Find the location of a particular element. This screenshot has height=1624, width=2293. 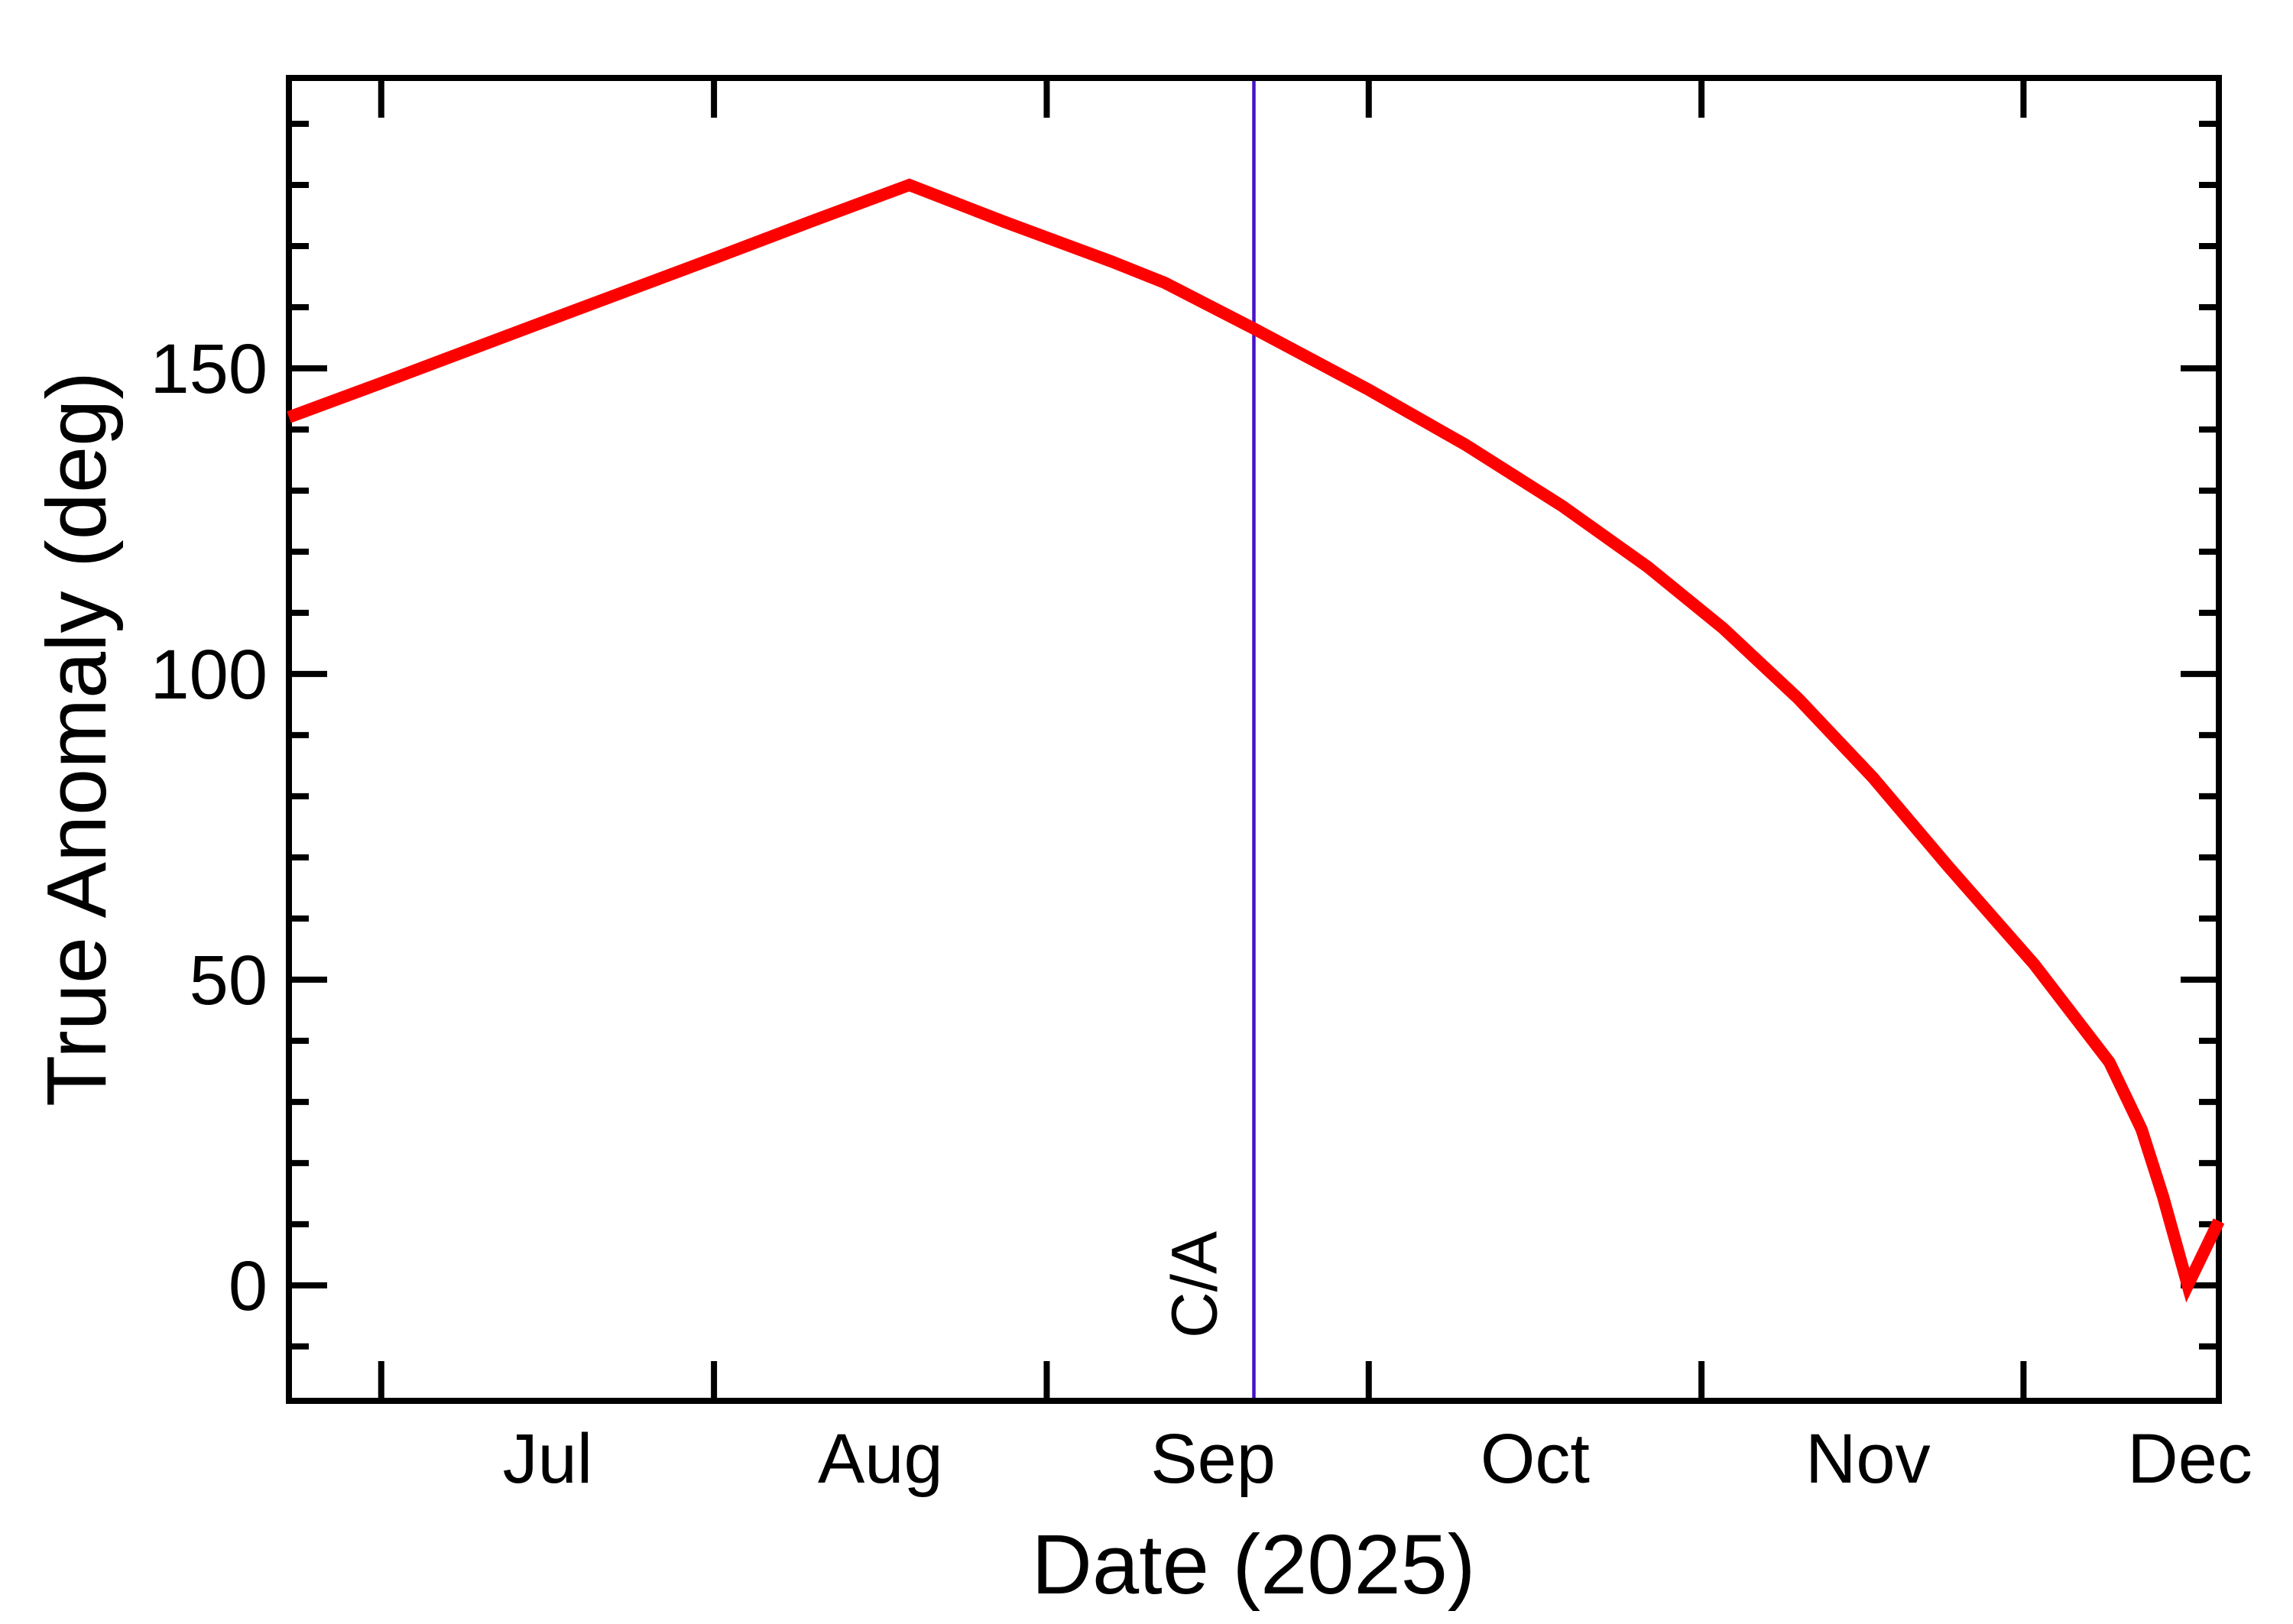

x-month-label: Dec is located at coordinates (2190, 1459).